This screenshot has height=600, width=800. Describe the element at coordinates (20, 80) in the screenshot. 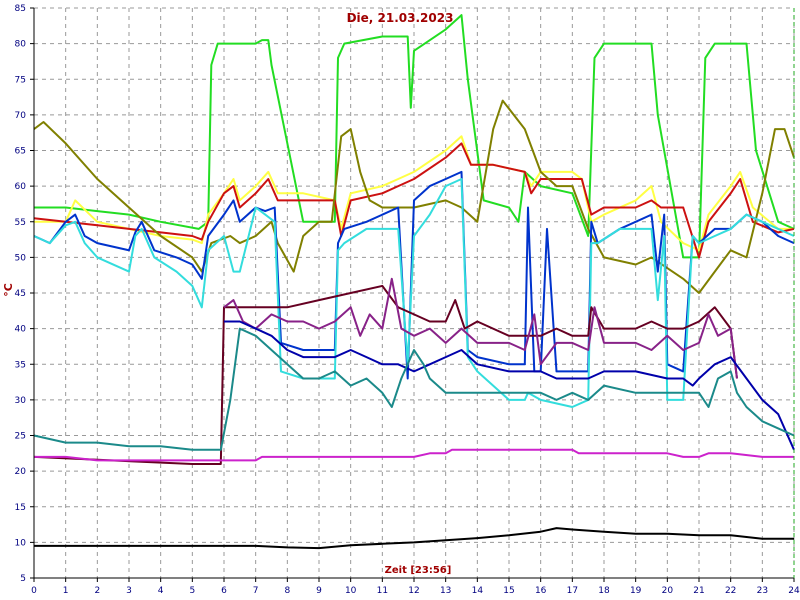

I see `y-tick-label: 75` at that location.